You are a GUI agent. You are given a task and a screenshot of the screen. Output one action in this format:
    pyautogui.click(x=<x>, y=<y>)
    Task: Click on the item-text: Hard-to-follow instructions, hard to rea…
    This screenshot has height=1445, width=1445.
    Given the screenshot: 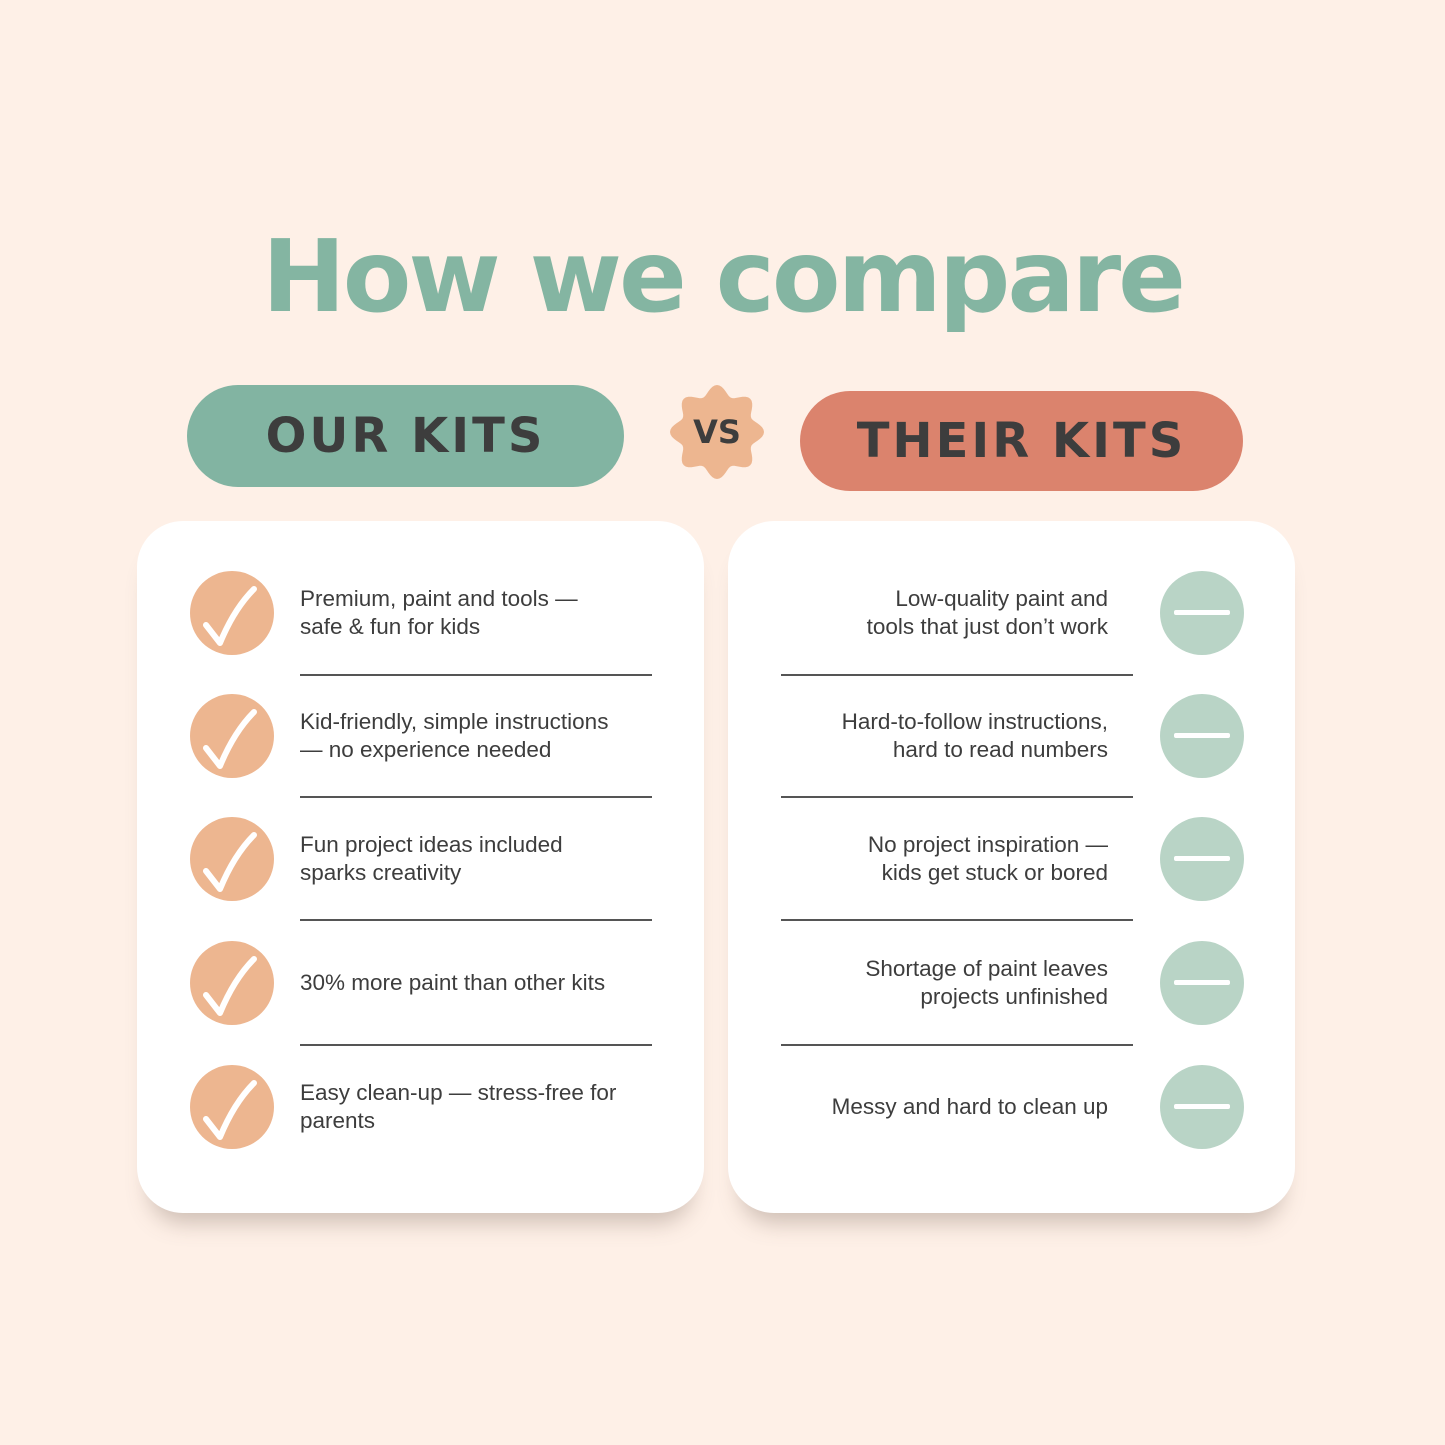 What is the action you would take?
    pyautogui.click(x=974, y=735)
    